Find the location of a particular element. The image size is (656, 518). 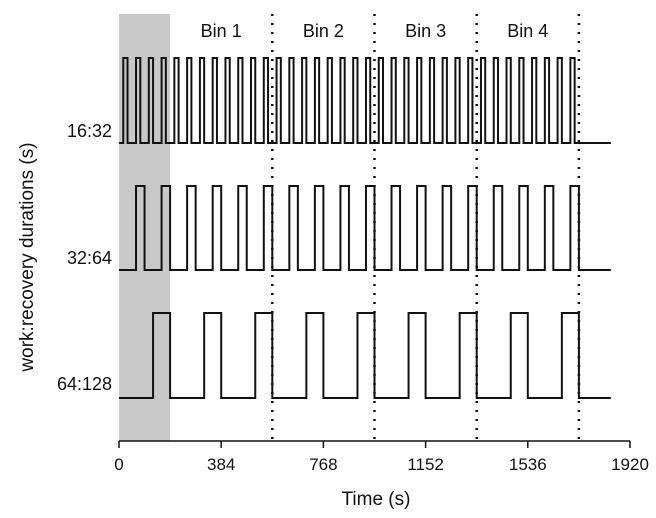

bin-label: Bin 4 is located at coordinates (527, 31).